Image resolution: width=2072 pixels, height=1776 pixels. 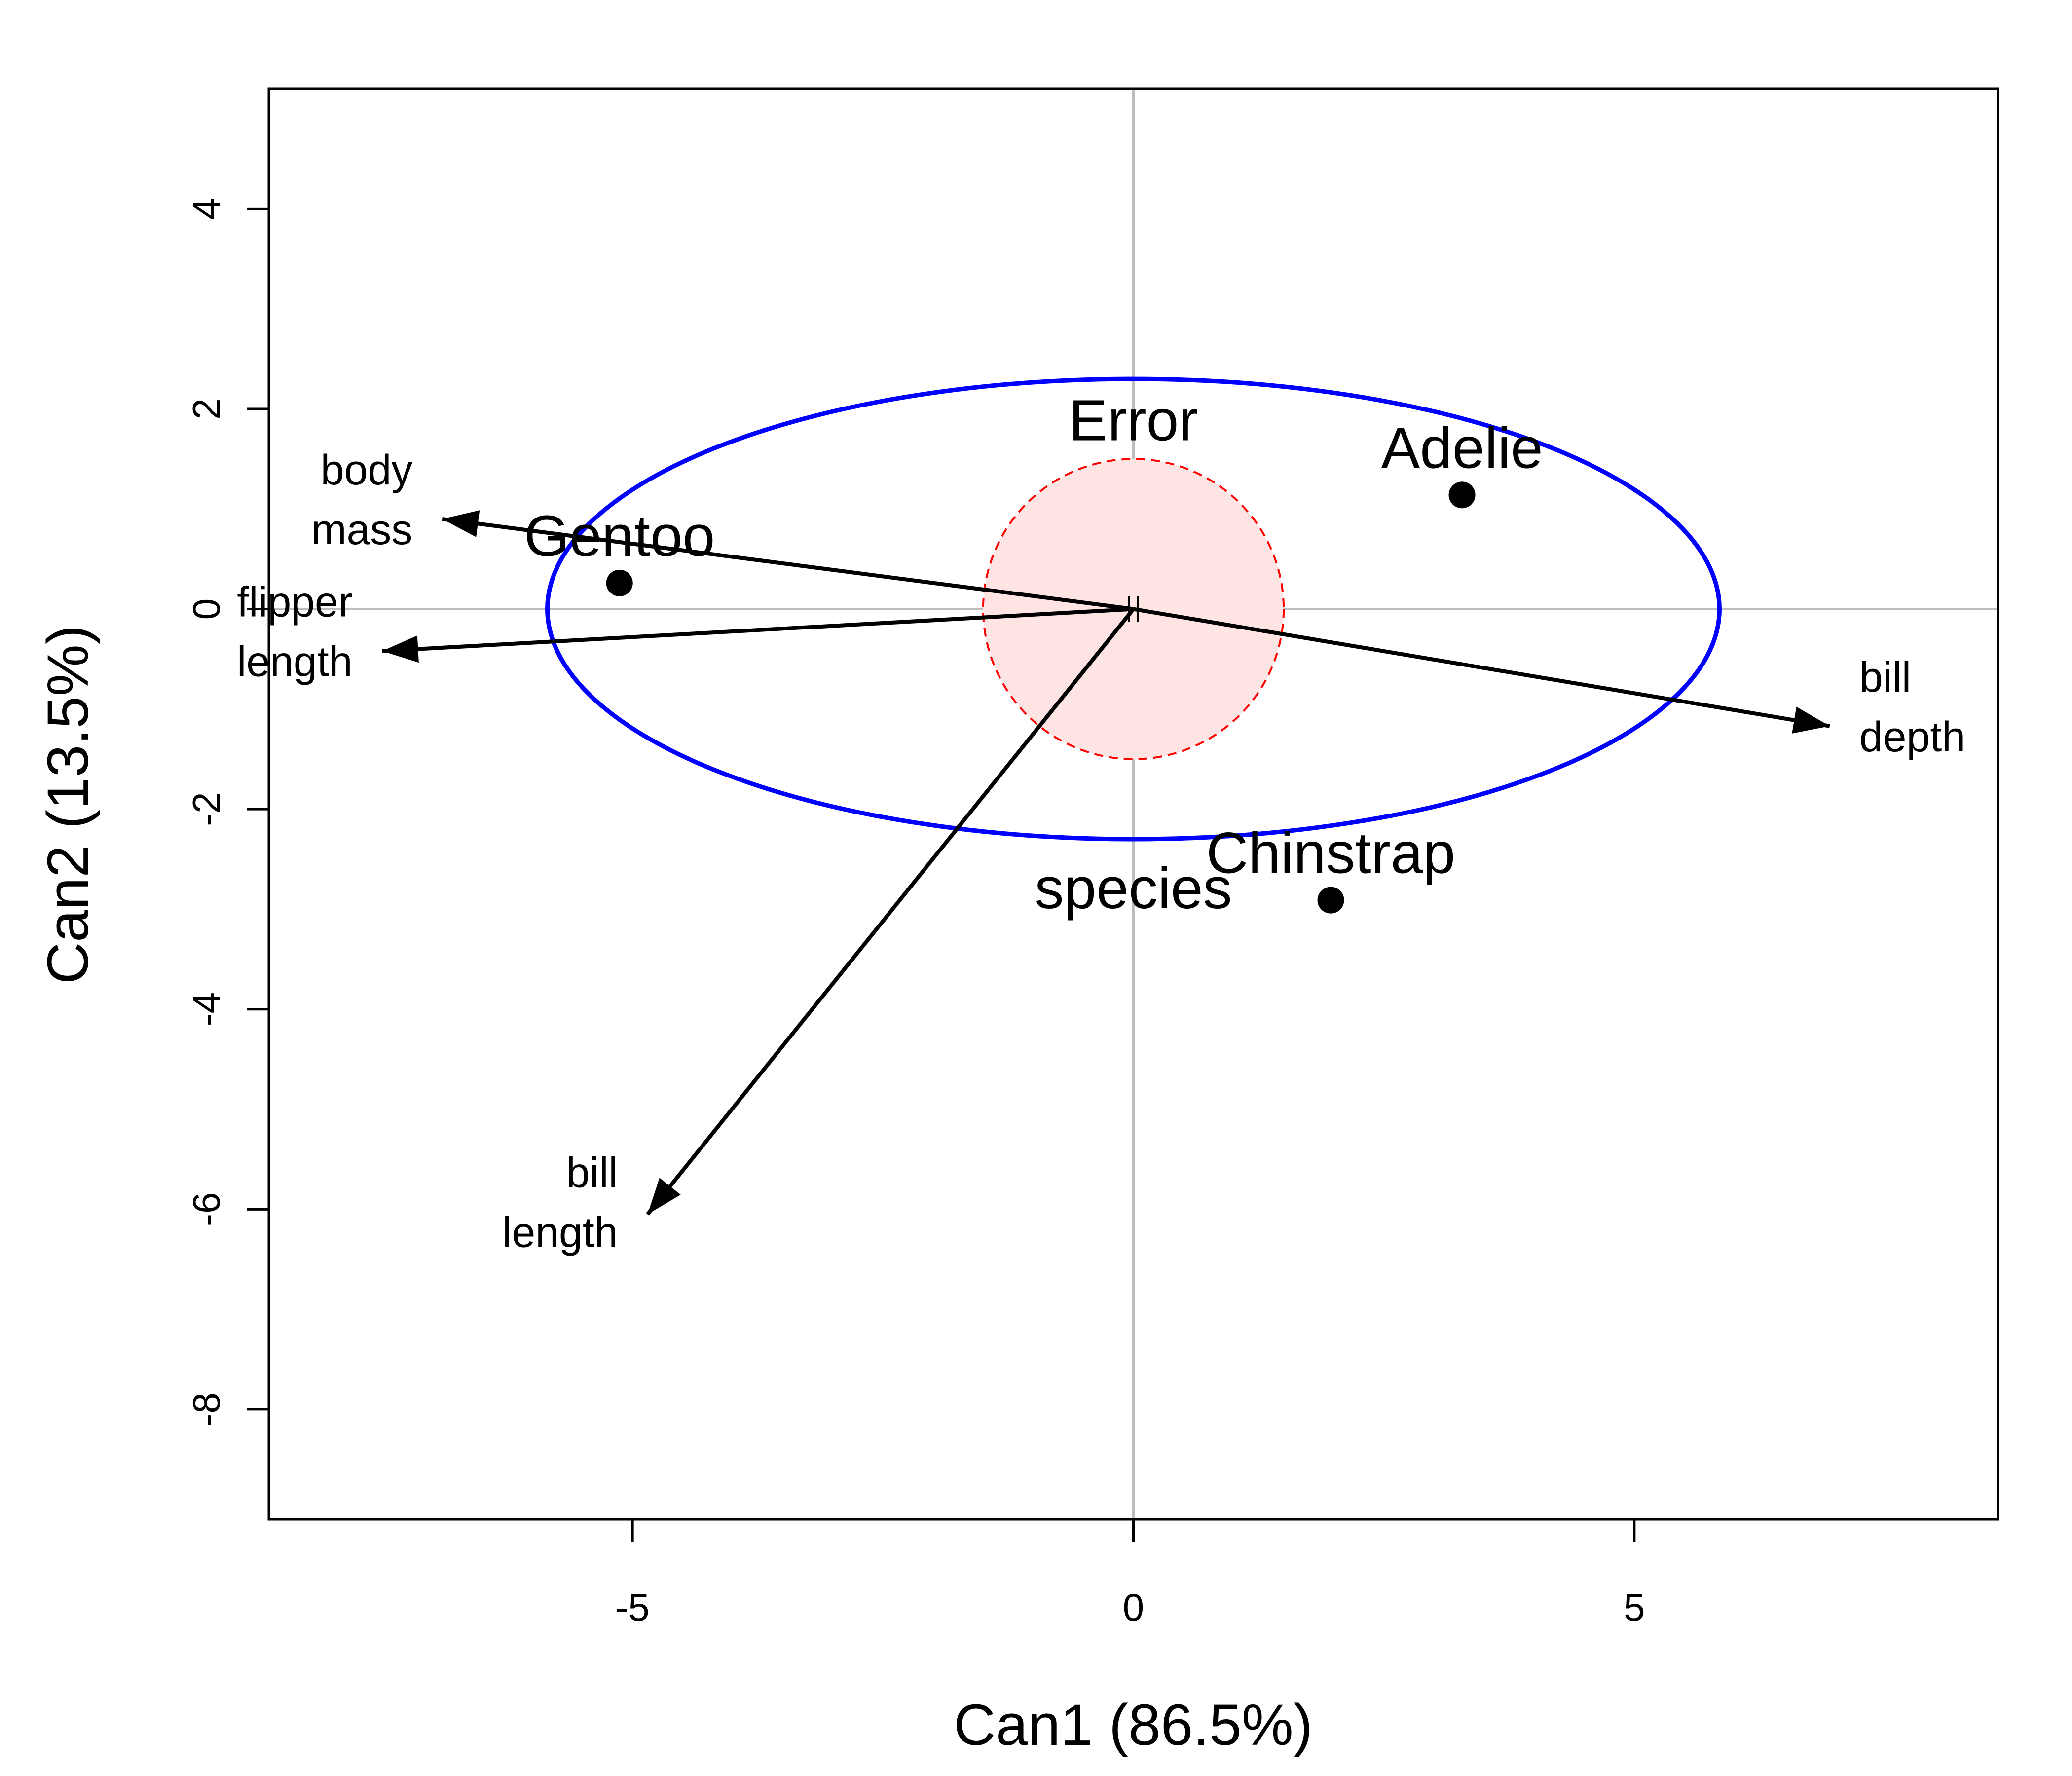 I want to click on vector-bill-depth, so click(x=1482, y=668).